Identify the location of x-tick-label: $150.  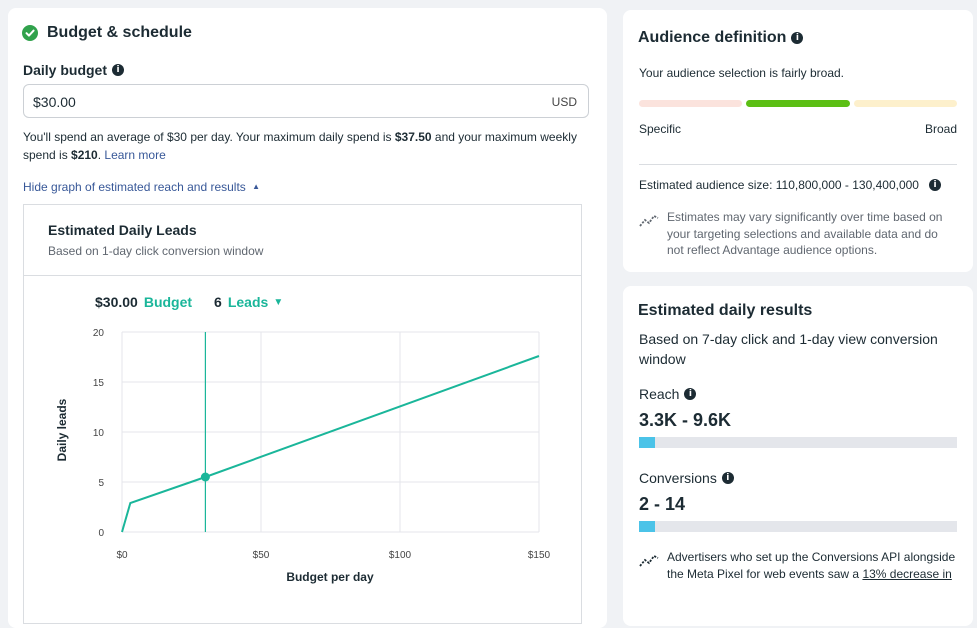
(539, 555).